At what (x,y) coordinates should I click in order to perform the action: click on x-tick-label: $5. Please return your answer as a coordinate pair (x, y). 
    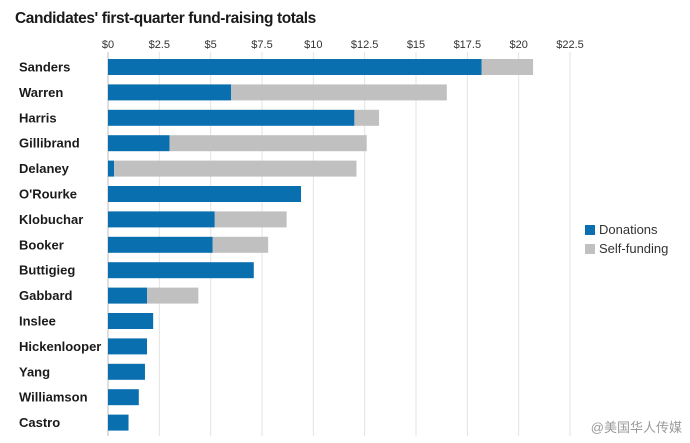
    Looking at the image, I should click on (211, 45).